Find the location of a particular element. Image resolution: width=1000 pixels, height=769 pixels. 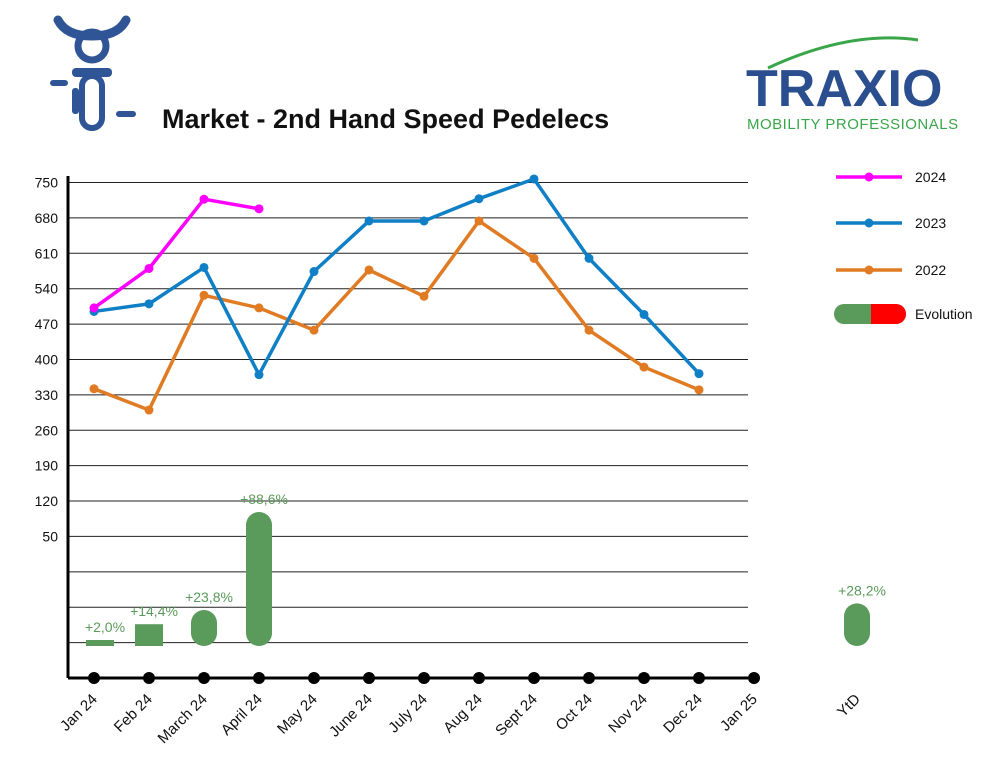

y-tick-1: 120 is located at coordinates (47, 501).